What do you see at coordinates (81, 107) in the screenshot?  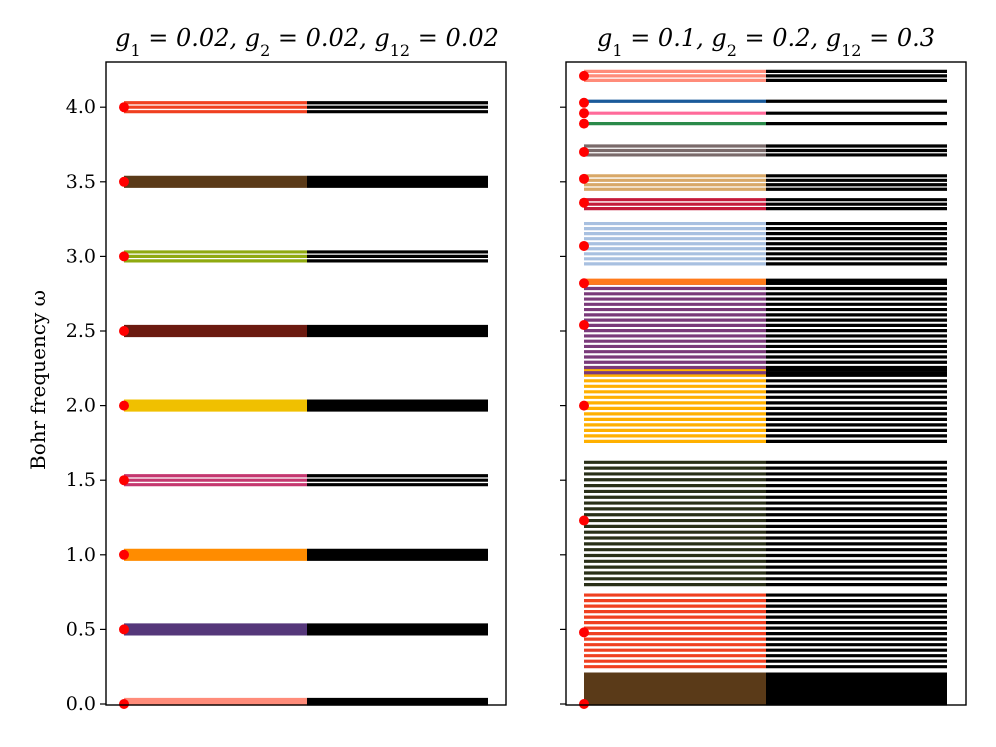 I see `y-tick-label: 4.0` at bounding box center [81, 107].